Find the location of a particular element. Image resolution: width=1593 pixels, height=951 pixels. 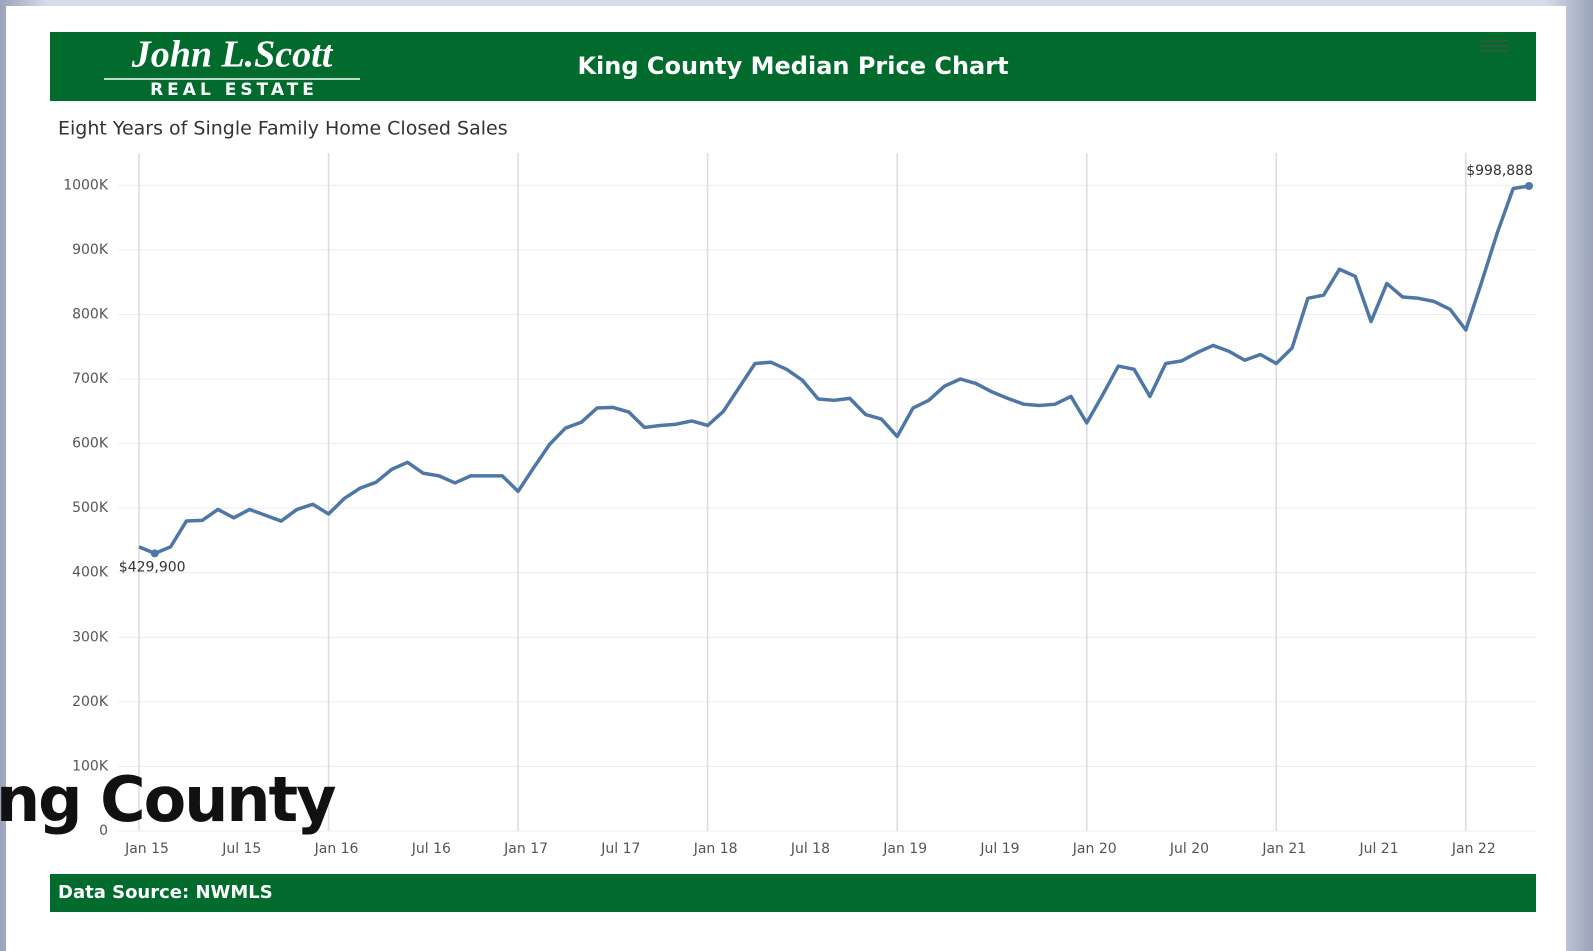

logo-name: John L.Scott is located at coordinates (232, 55).